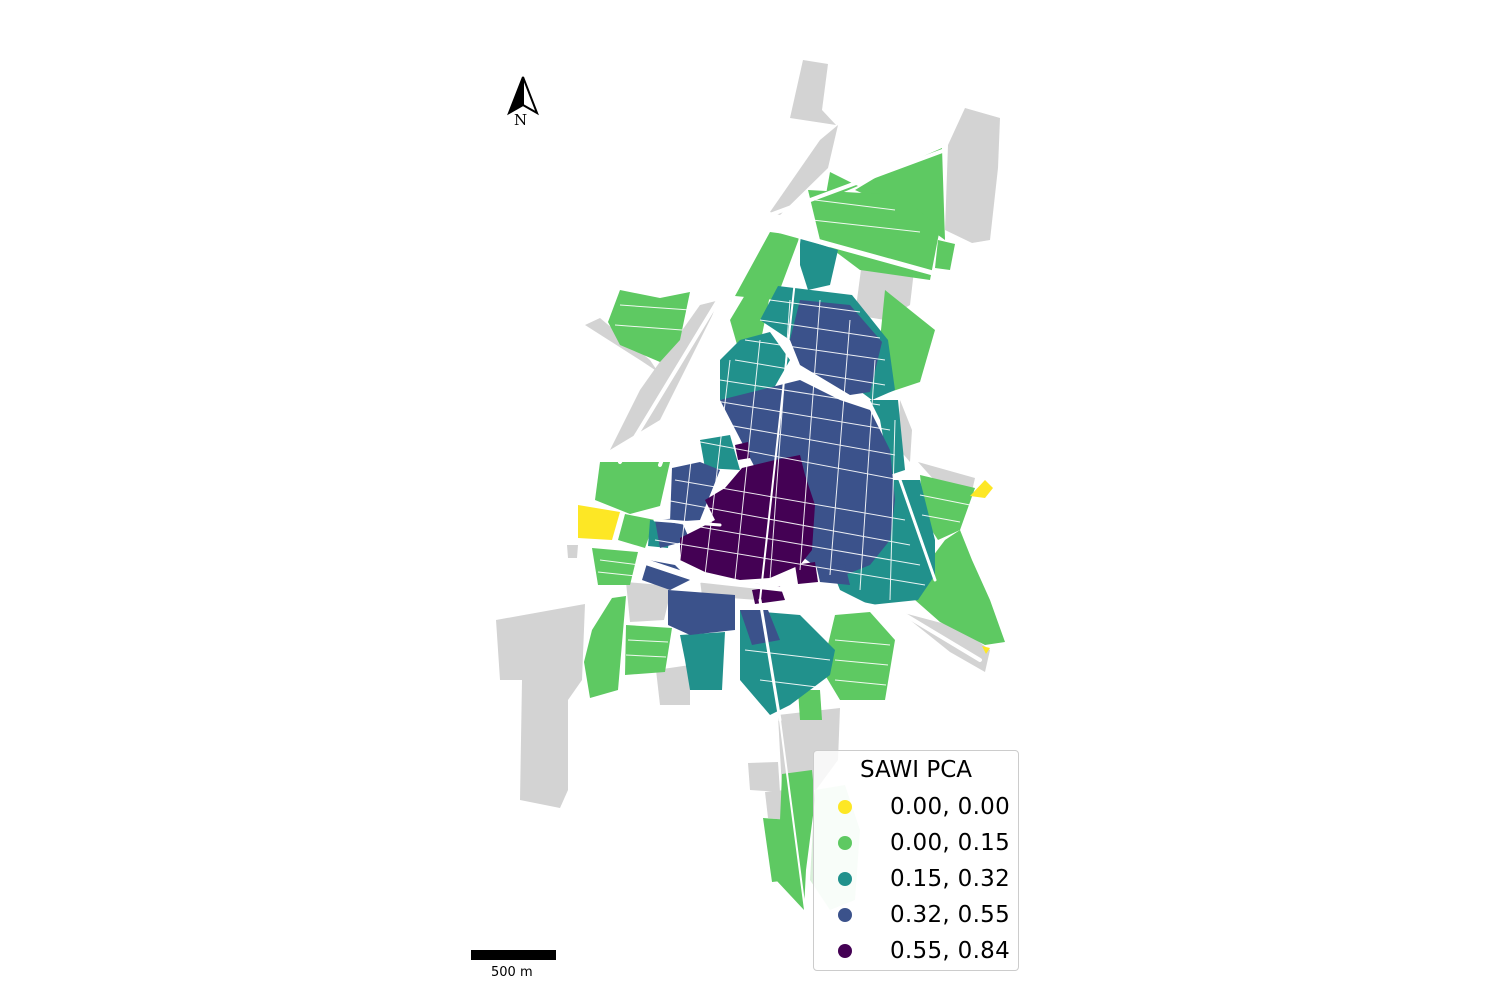 The width and height of the screenshot is (1500, 1000). I want to click on legend-item: 0.00, 0.00, so click(924, 807).